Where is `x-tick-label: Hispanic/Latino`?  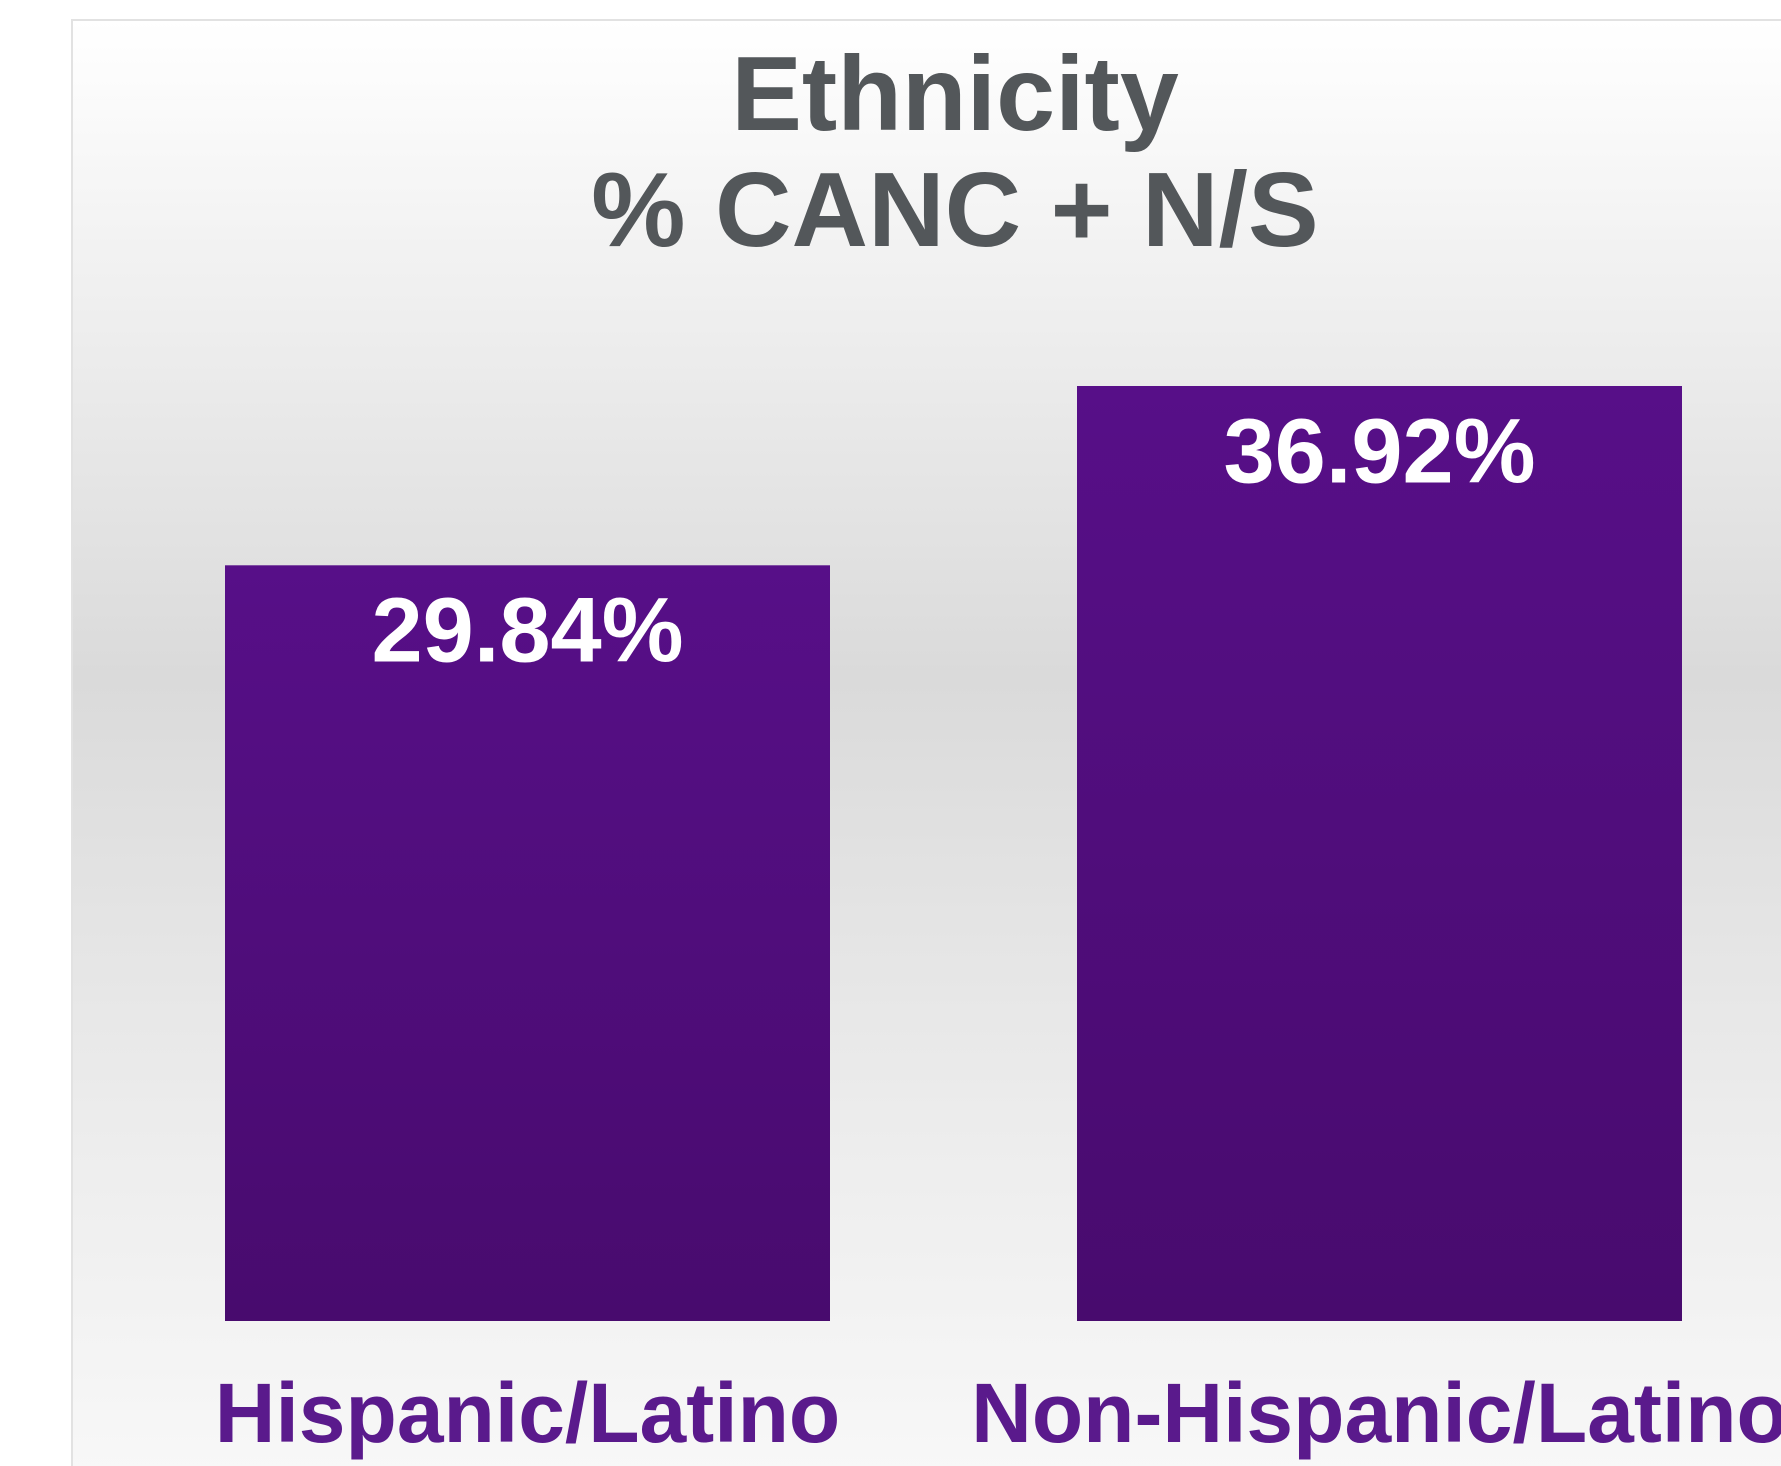
x-tick-label: Hispanic/Latino is located at coordinates (527, 1413).